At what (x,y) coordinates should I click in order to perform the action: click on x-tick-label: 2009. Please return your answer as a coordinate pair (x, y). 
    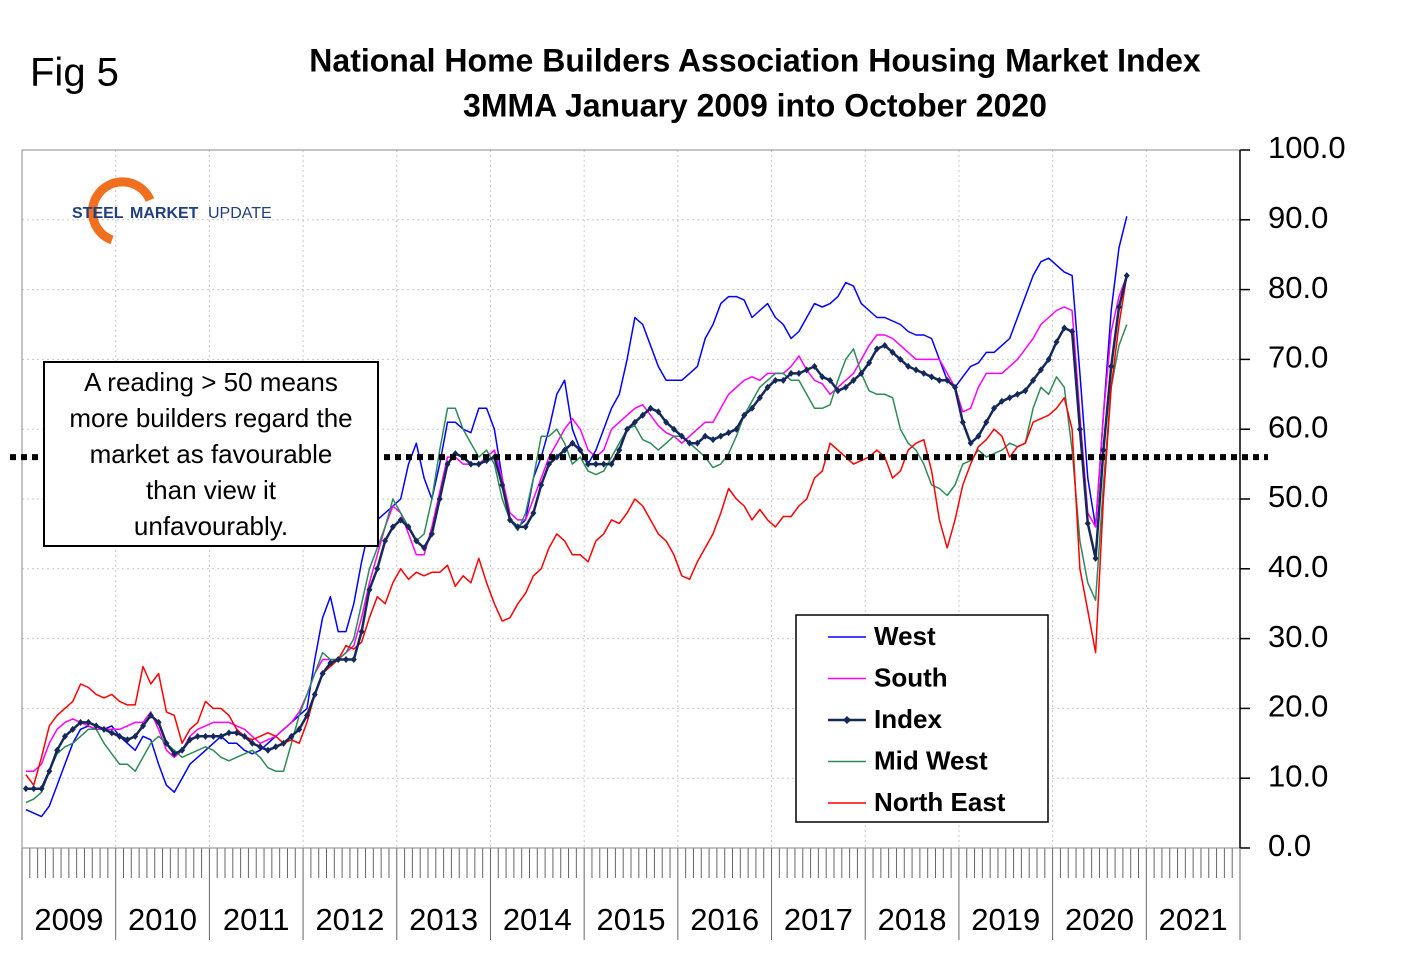
    Looking at the image, I should click on (68, 919).